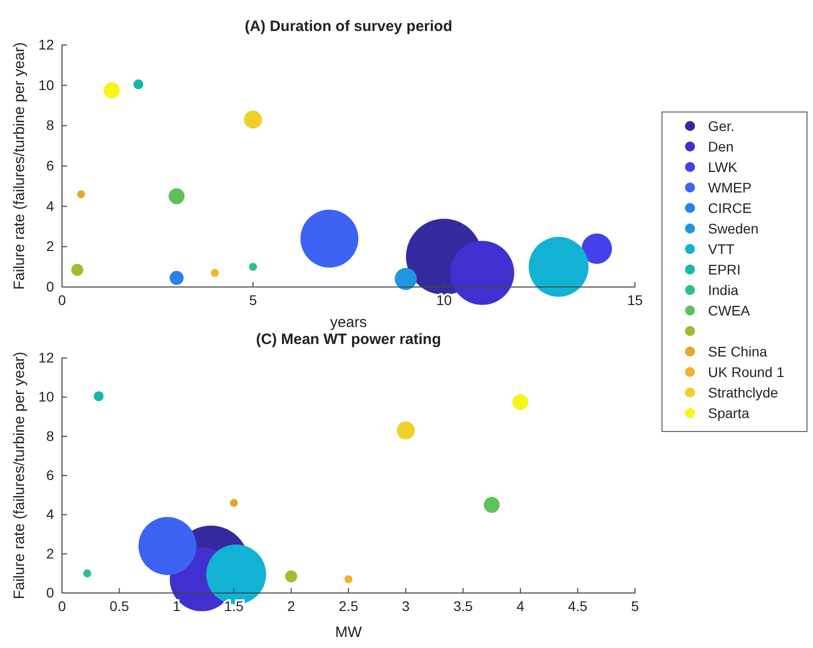  I want to click on x-tick-label: 0.5, so click(120, 606).